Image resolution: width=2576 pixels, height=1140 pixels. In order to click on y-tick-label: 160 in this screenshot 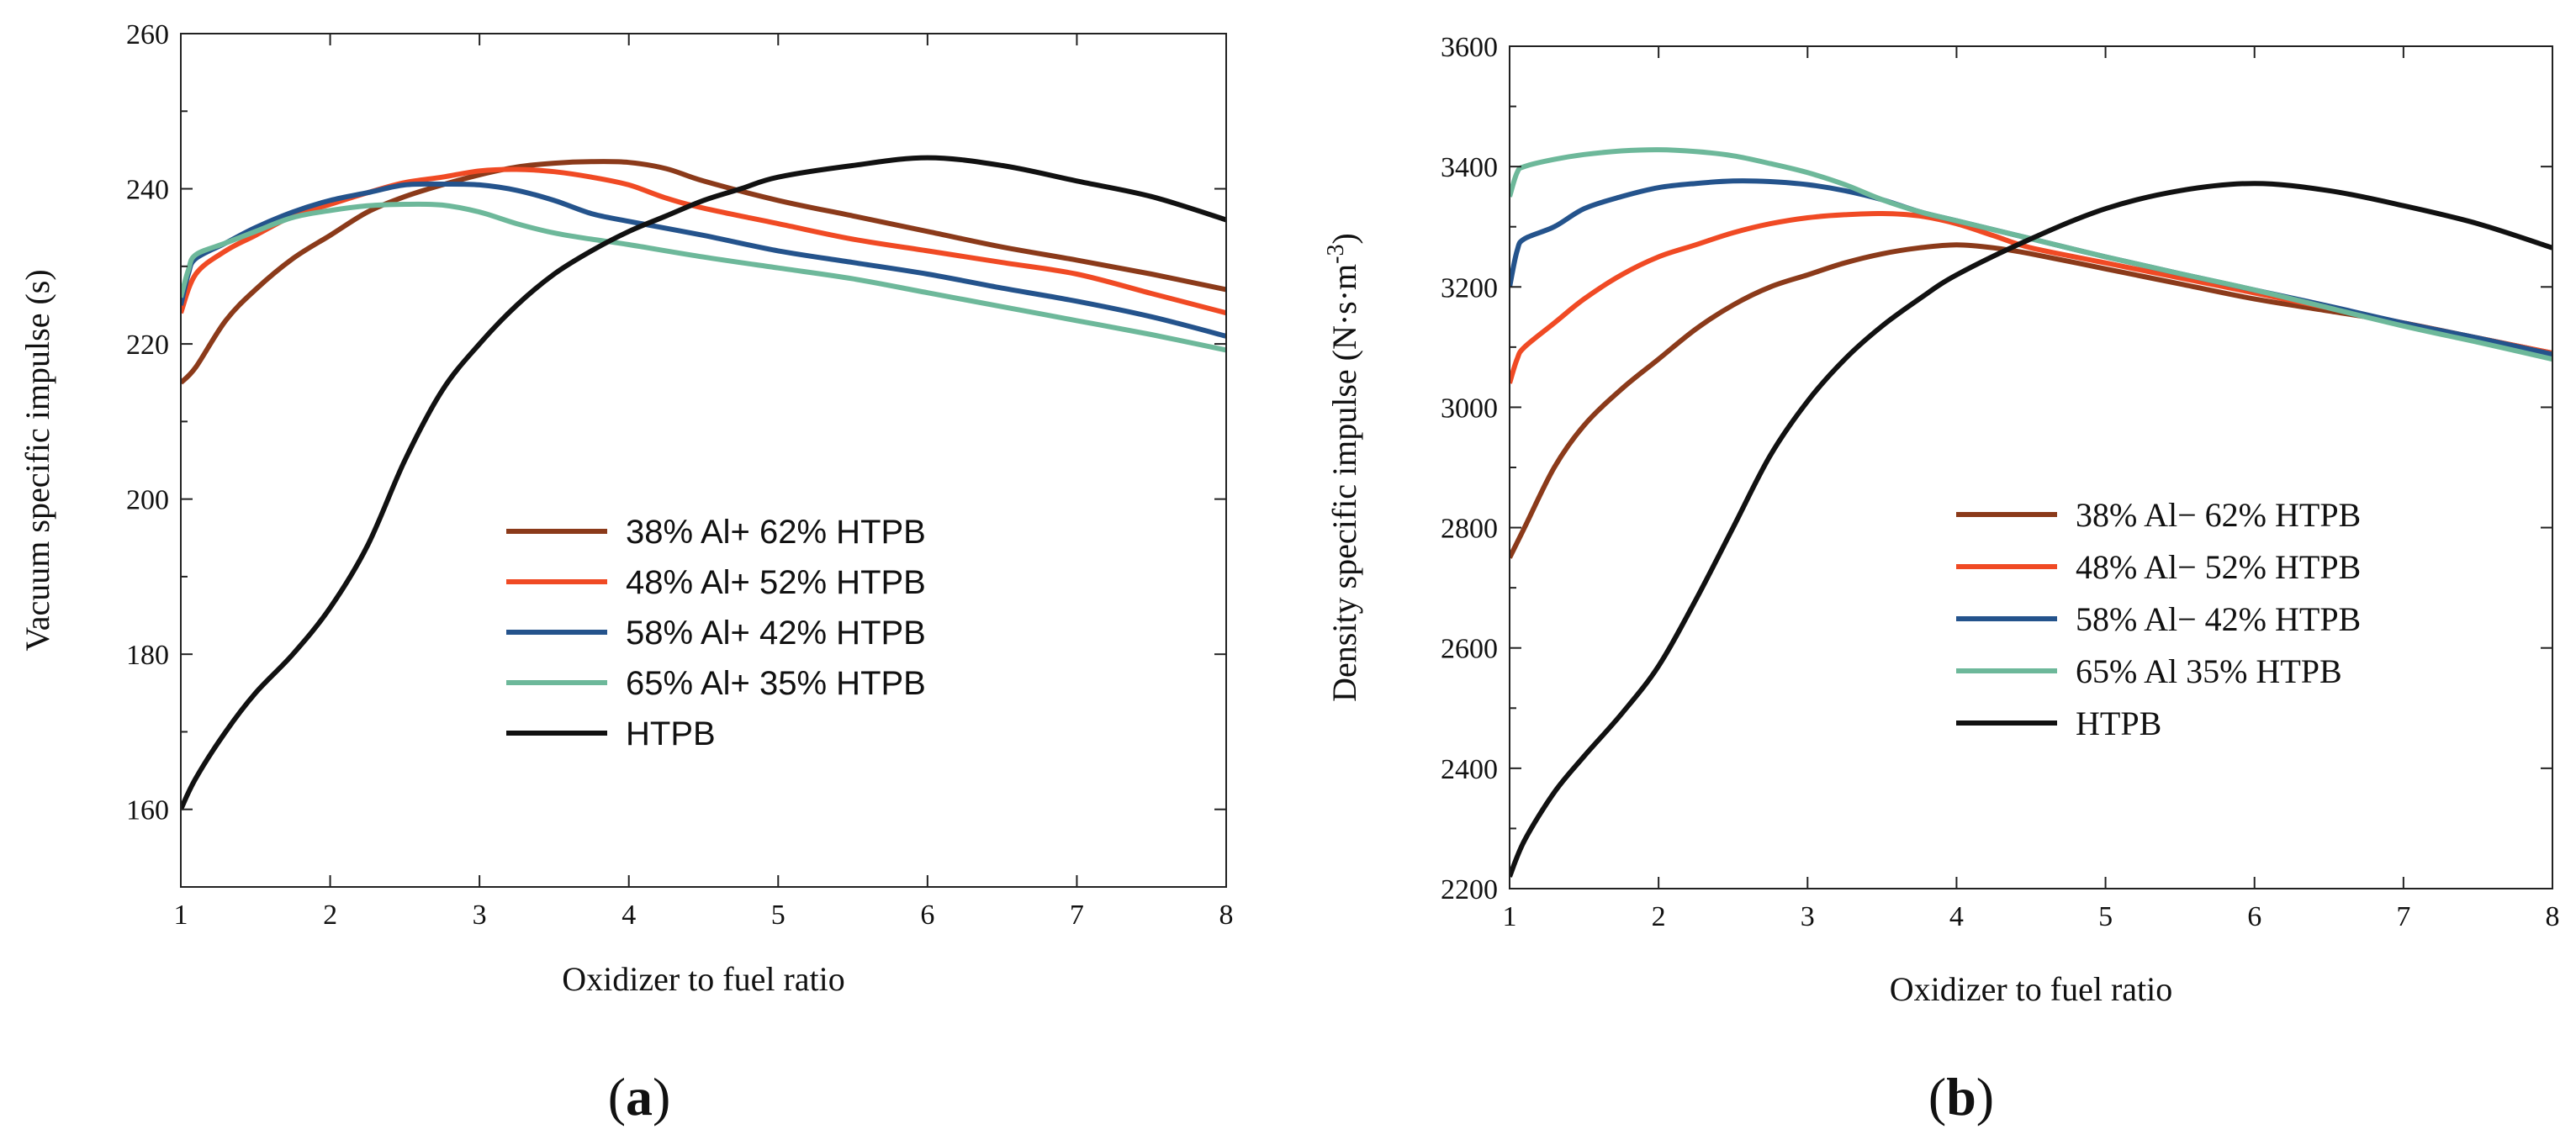, I will do `click(147, 810)`.